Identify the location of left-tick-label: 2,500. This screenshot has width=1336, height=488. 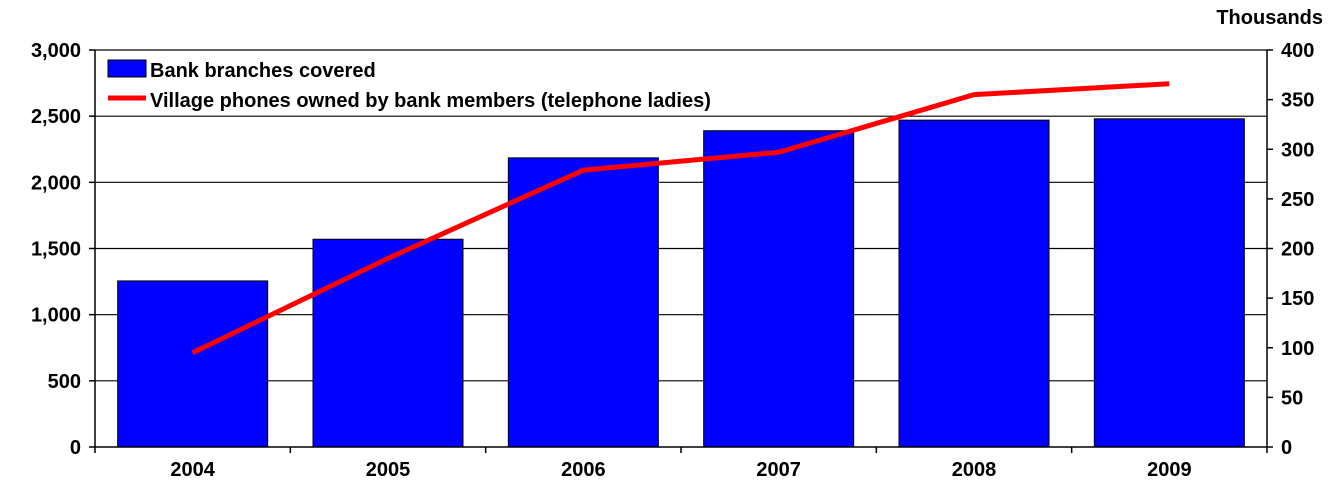
(56, 117).